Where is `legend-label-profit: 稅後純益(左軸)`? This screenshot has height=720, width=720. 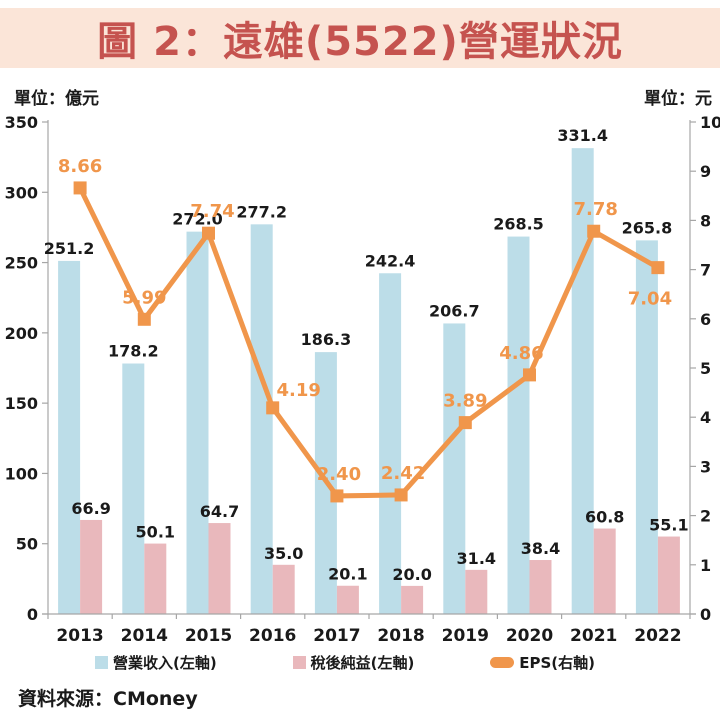 legend-label-profit: 稅後純益(左軸) is located at coordinates (362, 662).